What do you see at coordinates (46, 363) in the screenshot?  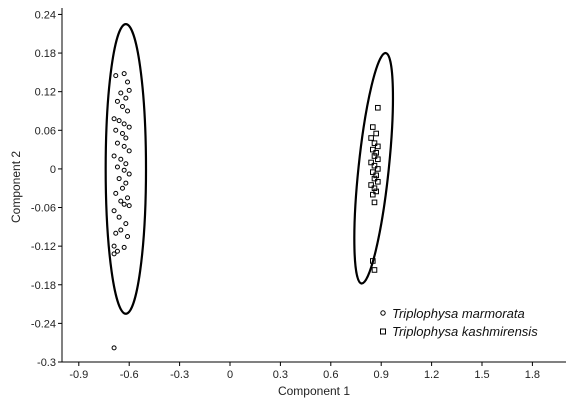 I see `y-tick-label: -0.3` at bounding box center [46, 363].